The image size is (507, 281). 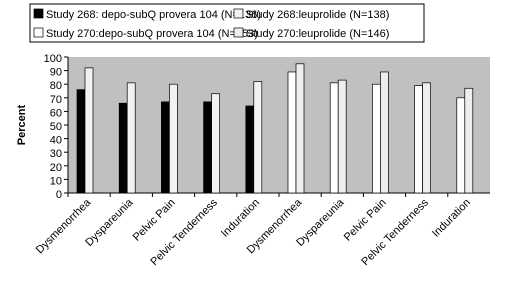 What do you see at coordinates (56, 127) in the screenshot?
I see `y-tick-label: 50` at bounding box center [56, 127].